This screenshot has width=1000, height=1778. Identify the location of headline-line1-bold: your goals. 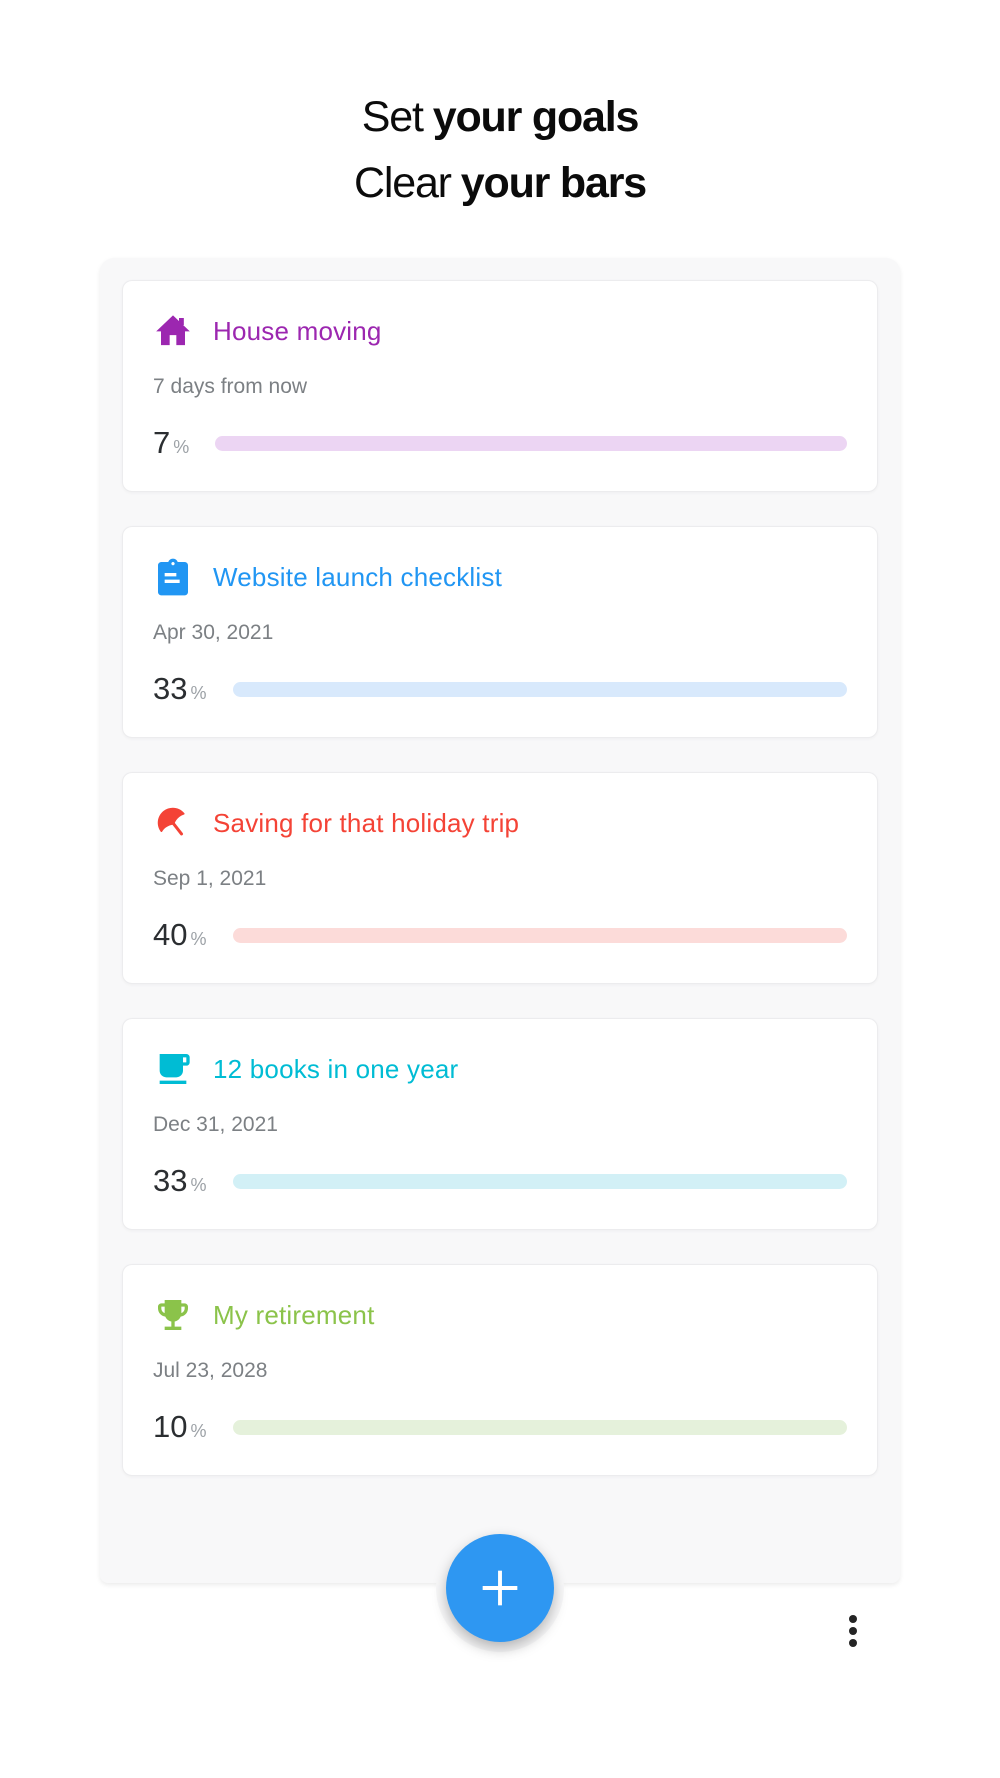
(536, 117).